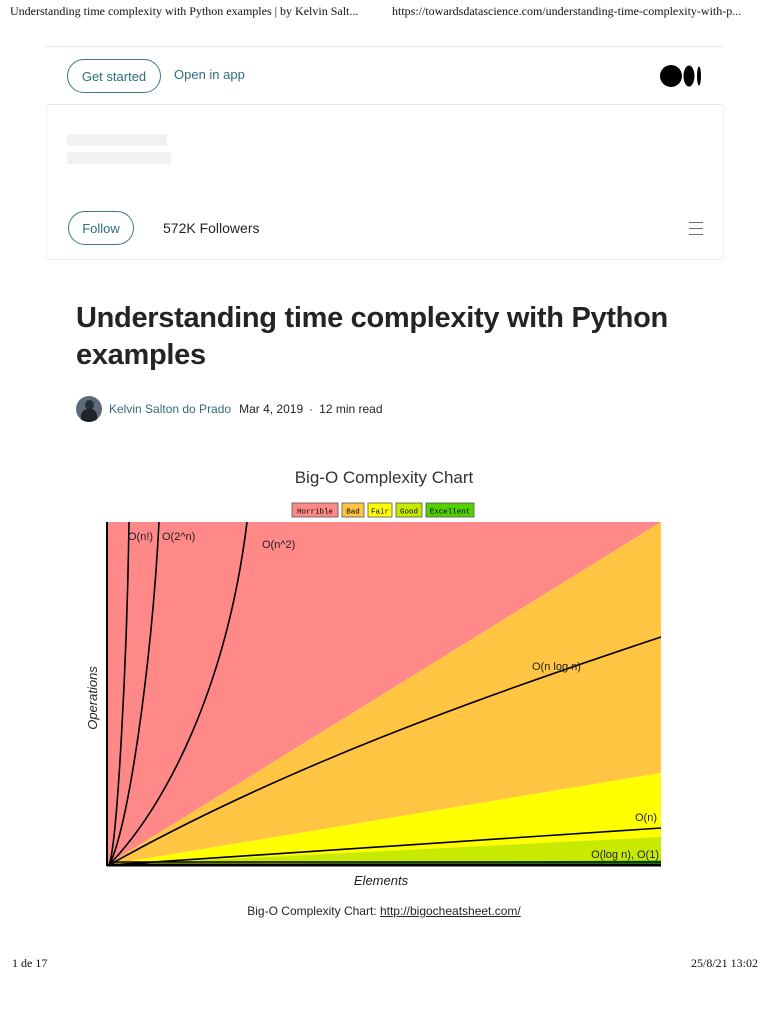  I want to click on legend-swatch-good, so click(409, 510).